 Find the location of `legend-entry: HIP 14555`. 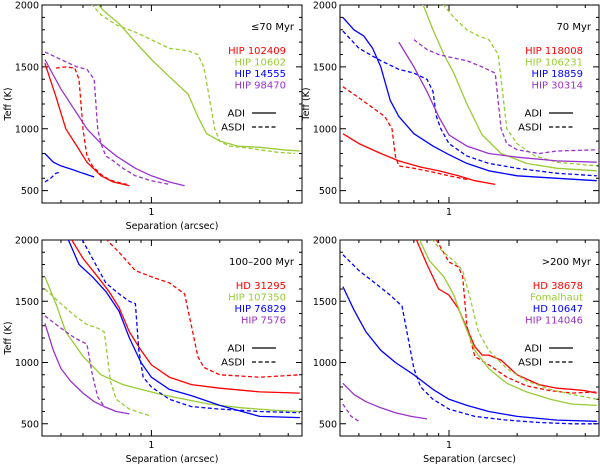

legend-entry: HIP 14555 is located at coordinates (261, 74).